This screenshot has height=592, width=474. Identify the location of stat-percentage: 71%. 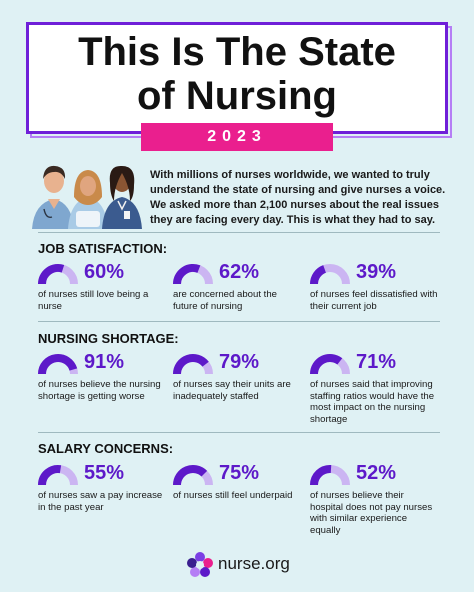
(376, 362).